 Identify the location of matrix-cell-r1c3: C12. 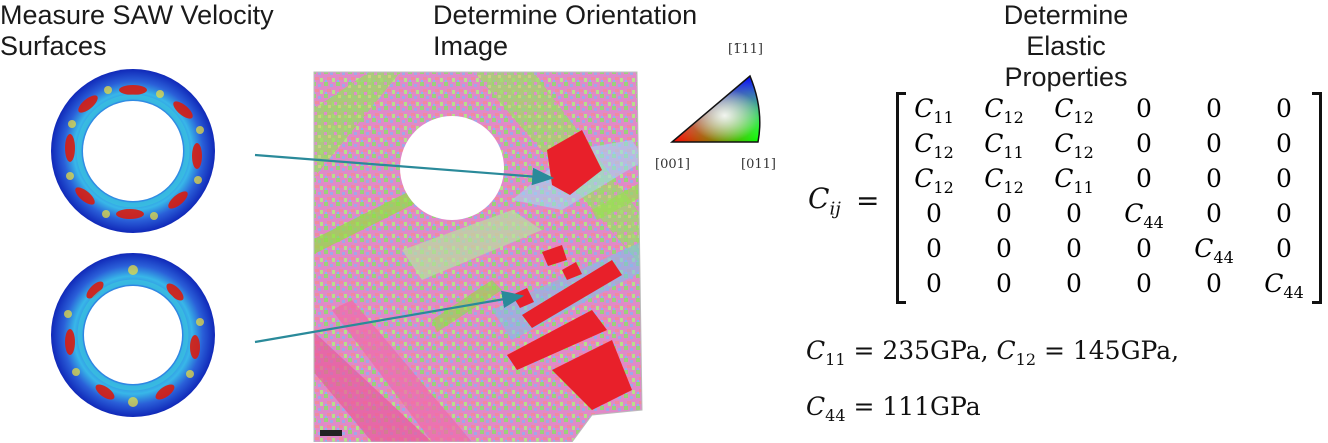
(1074, 110).